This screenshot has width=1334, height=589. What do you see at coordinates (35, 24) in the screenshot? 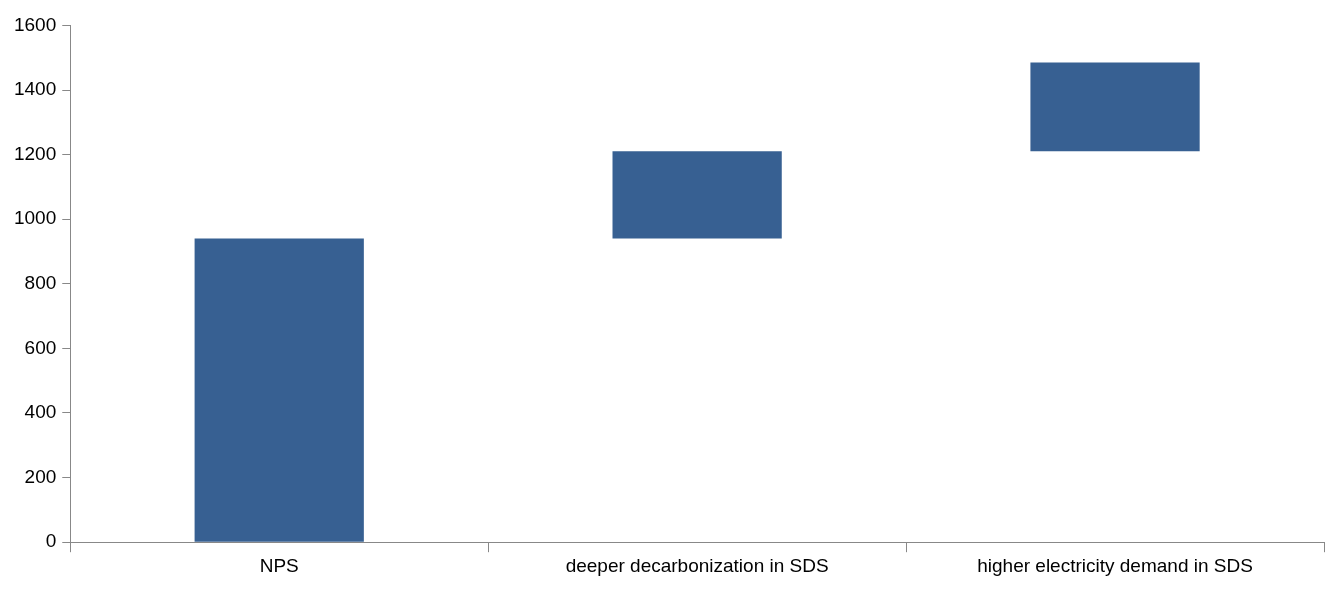
I see `y-tick-label: 1600` at bounding box center [35, 24].